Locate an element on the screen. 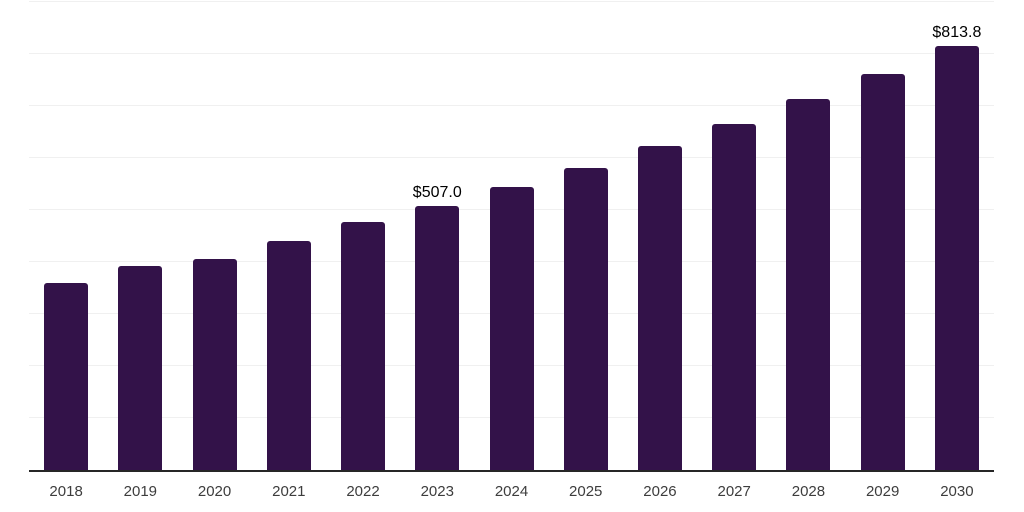 The width and height of the screenshot is (1024, 512). data-label-2030: $813.8 is located at coordinates (957, 32).